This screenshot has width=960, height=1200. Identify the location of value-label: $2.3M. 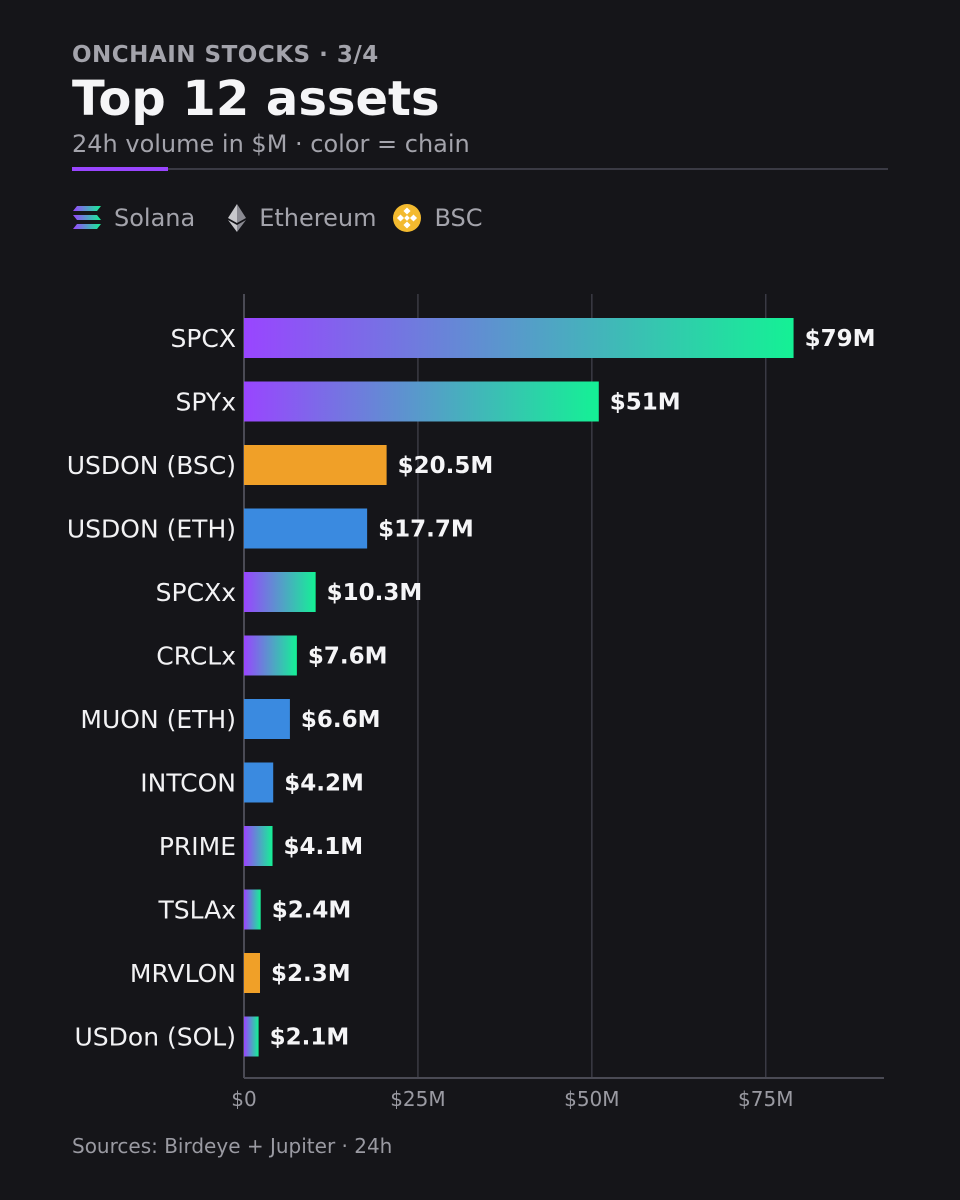
(311, 974).